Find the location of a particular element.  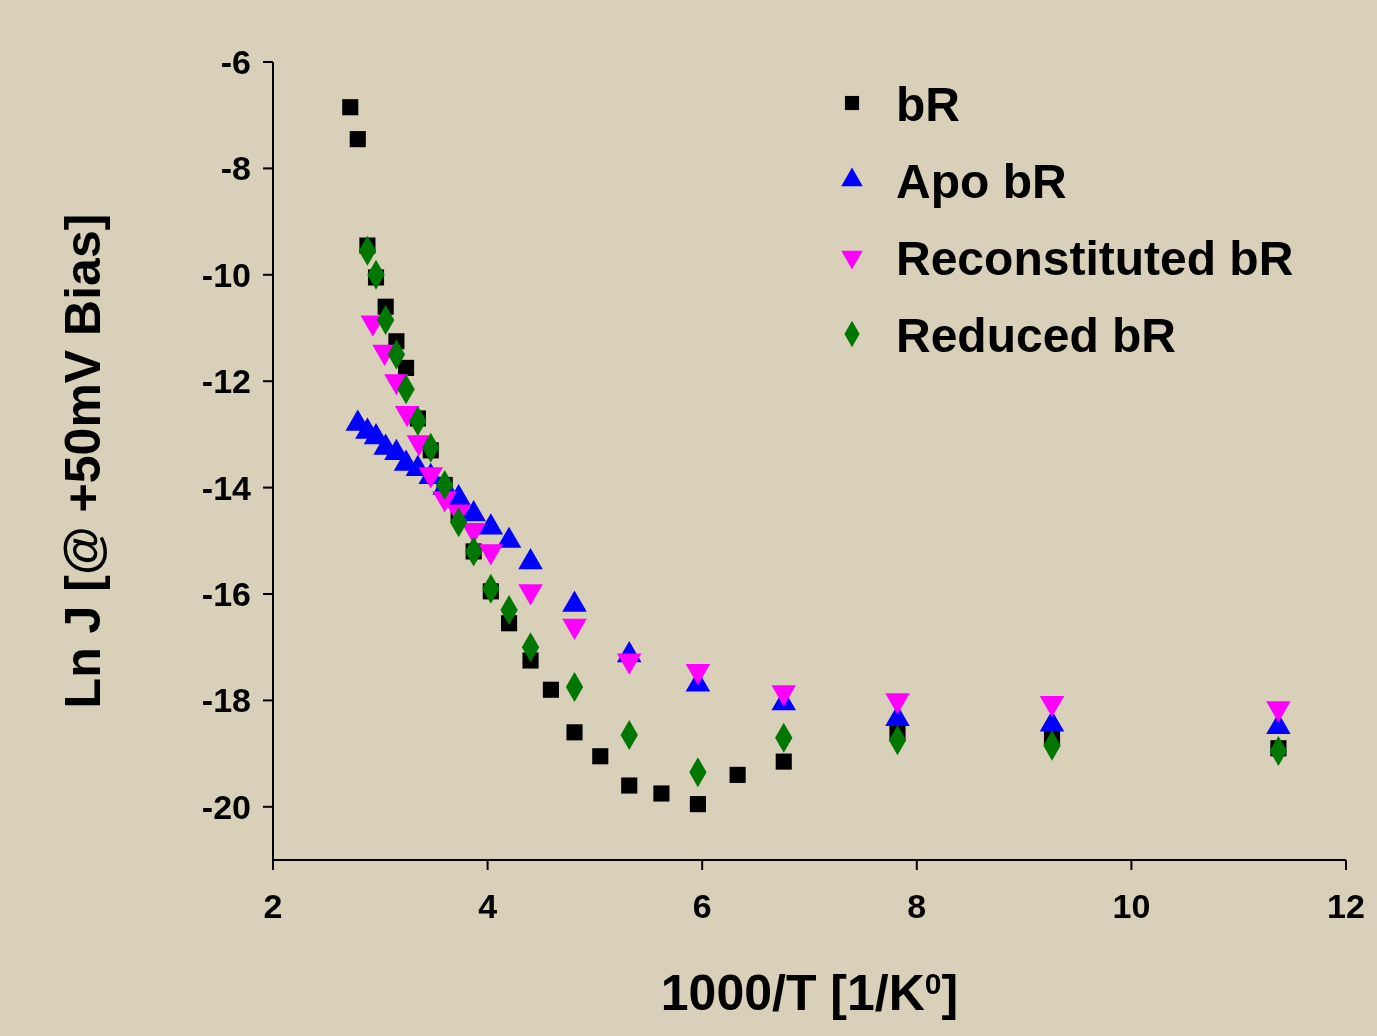

x-tick-label: 12 is located at coordinates (1346, 906).